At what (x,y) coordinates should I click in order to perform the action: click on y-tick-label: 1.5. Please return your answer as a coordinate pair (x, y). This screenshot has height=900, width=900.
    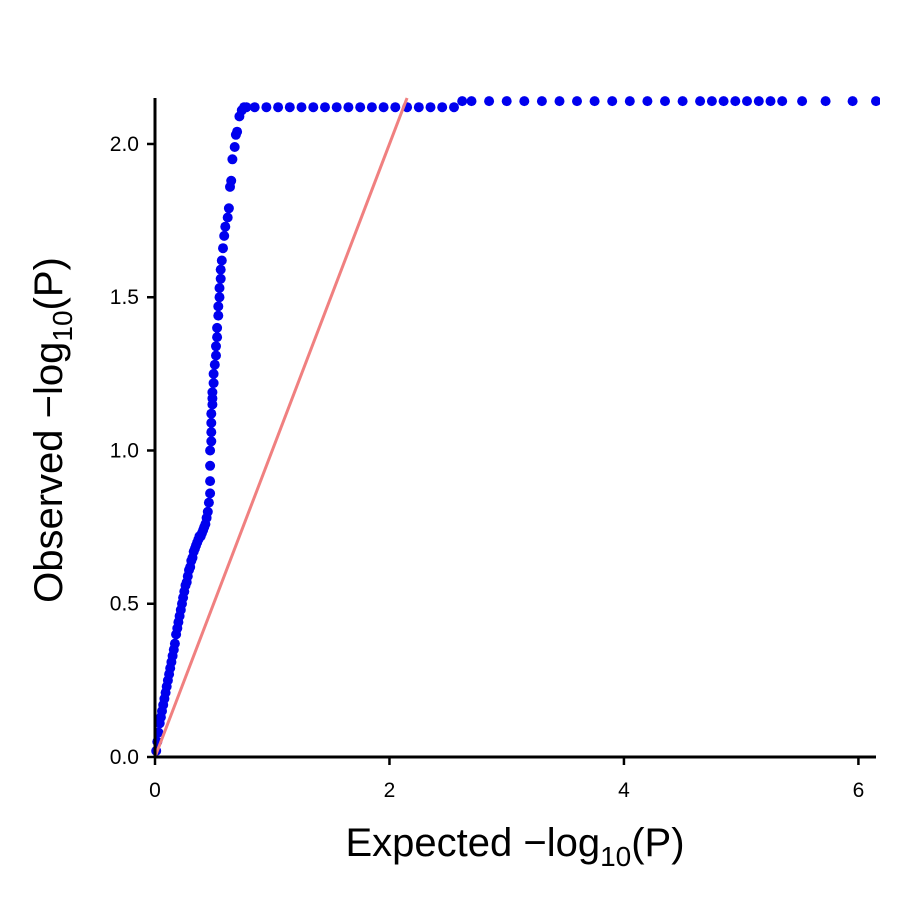
    Looking at the image, I should click on (124, 297).